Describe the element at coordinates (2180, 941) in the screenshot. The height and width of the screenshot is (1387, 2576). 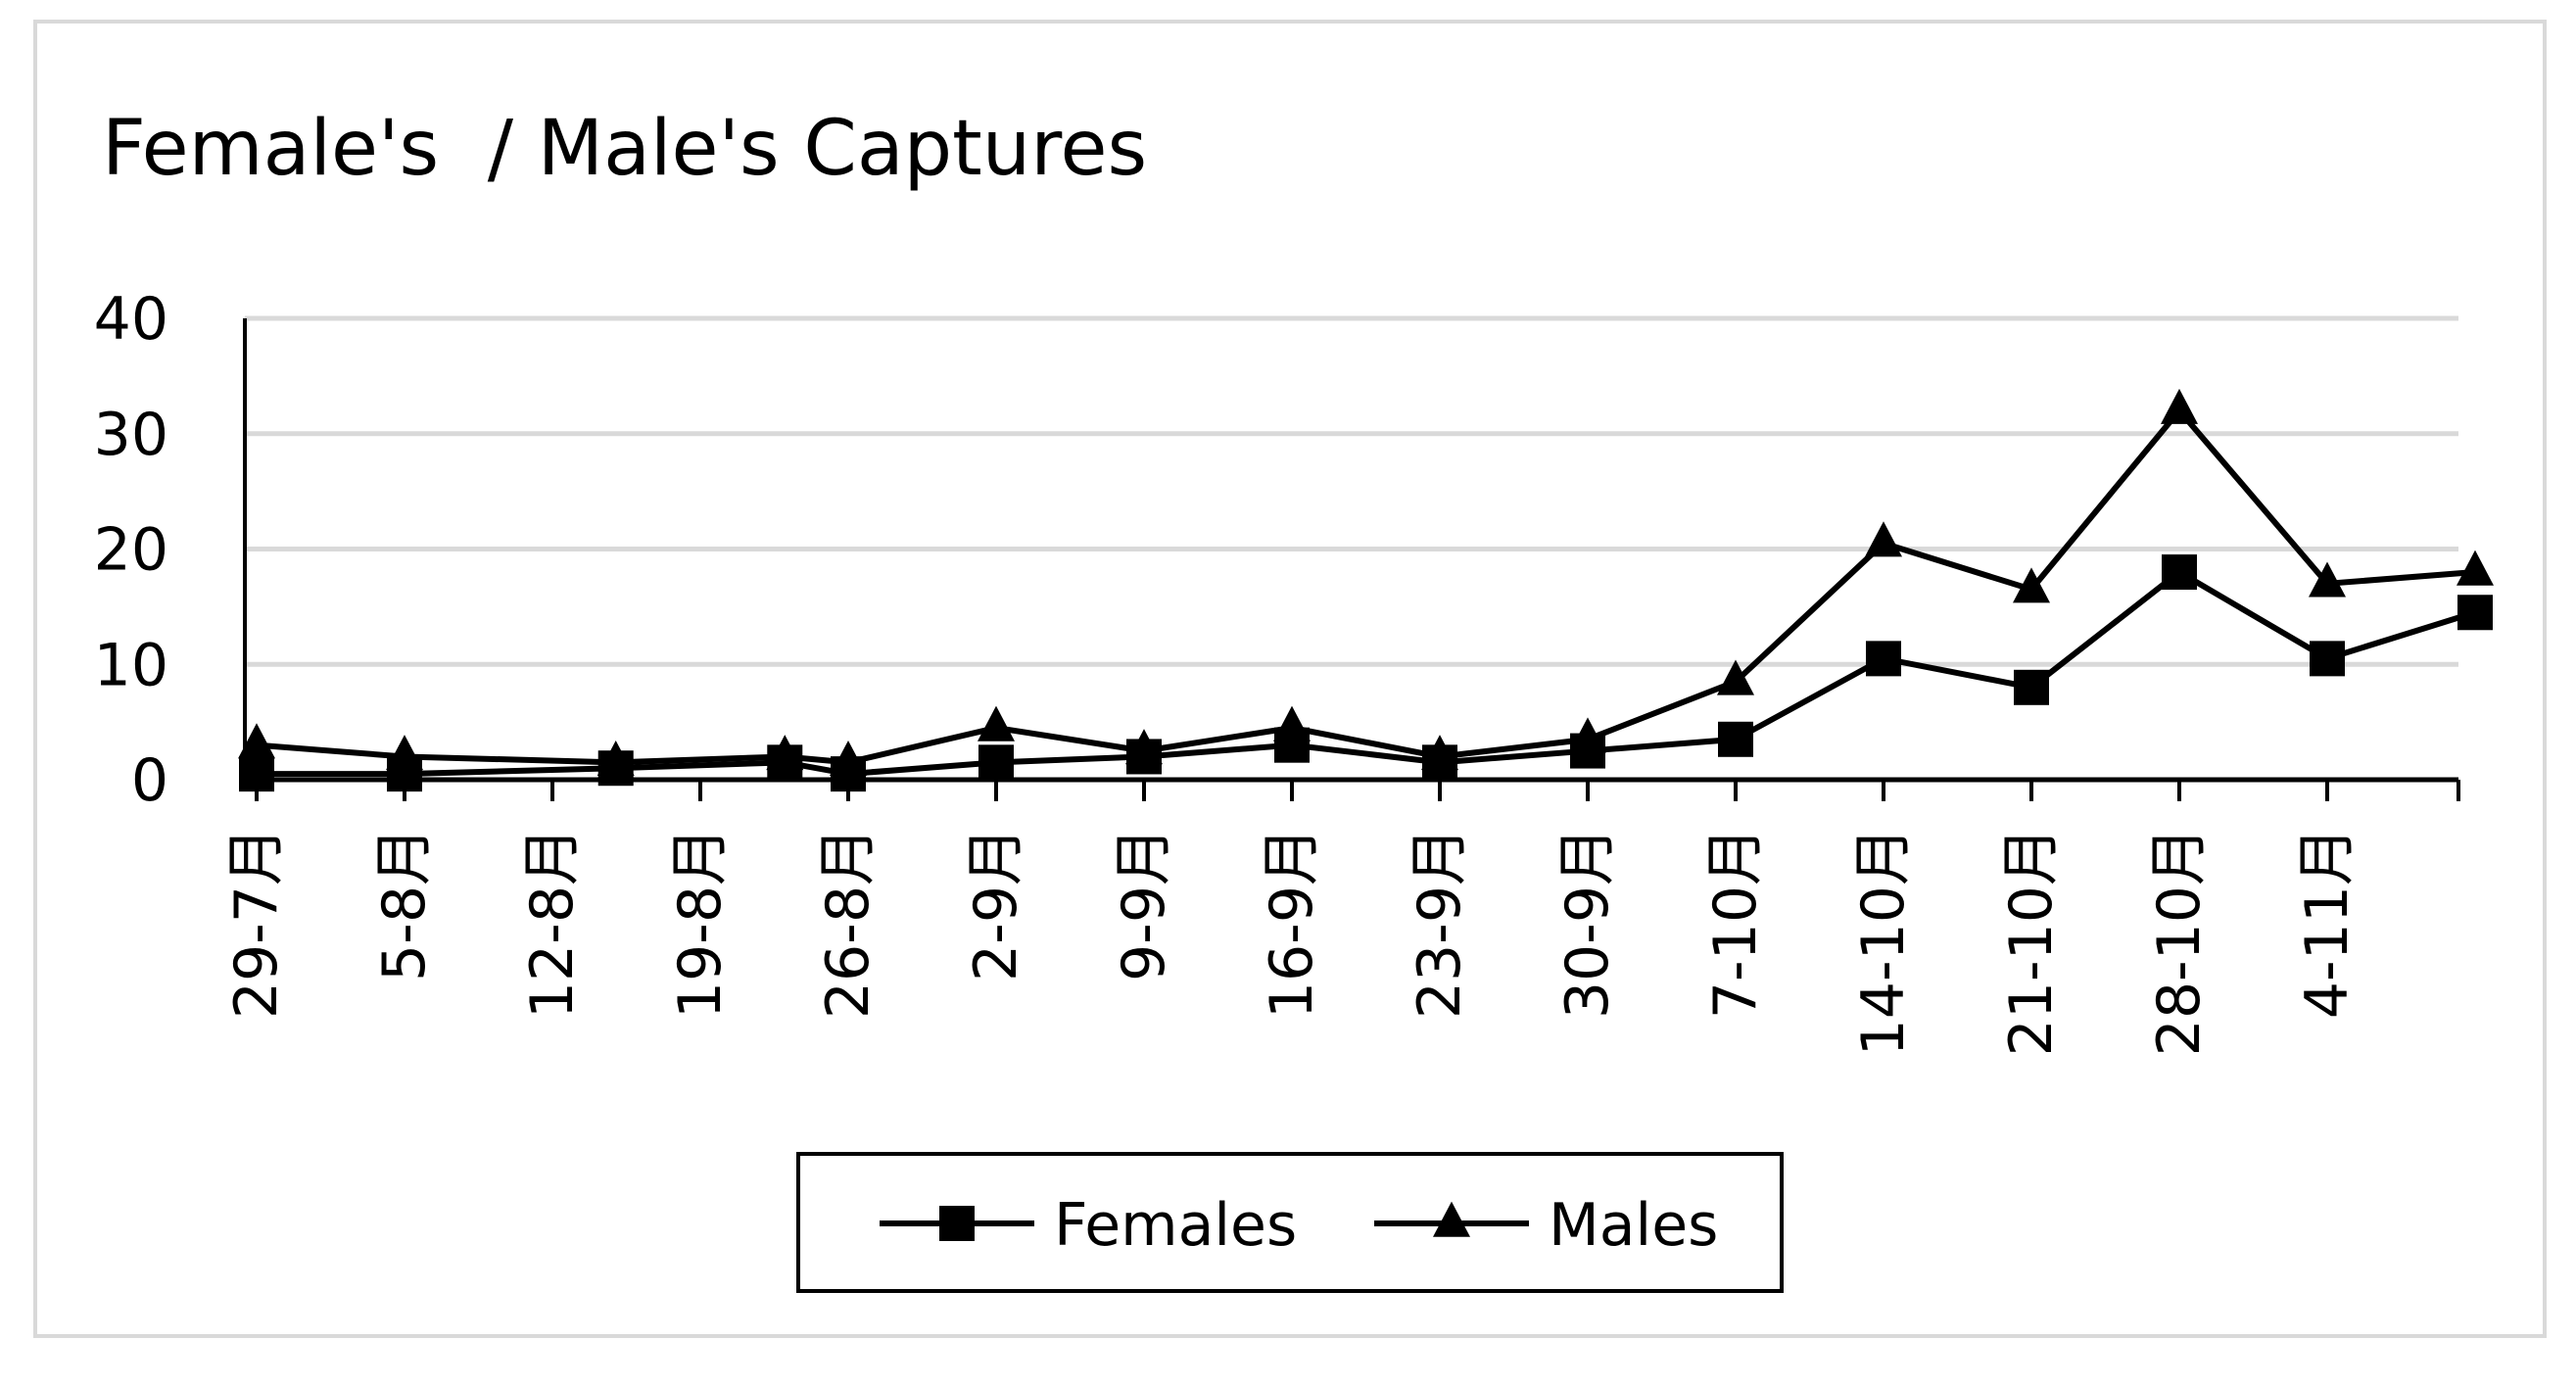
I see `x-tick-label: 28-10月` at that location.